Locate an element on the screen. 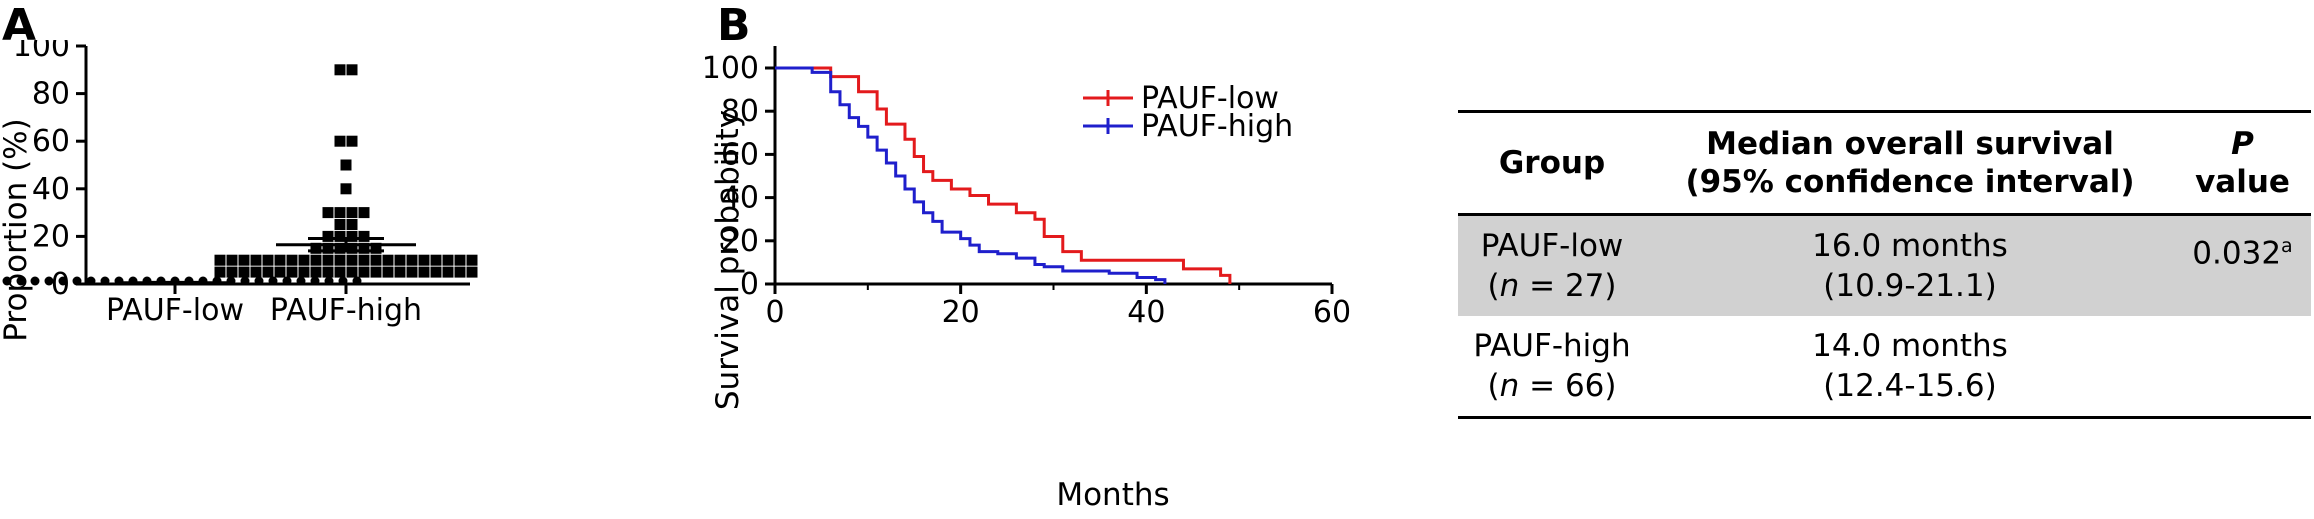 Image resolution: width=2314 pixels, height=519 pixels. median-value: 14.0 months is located at coordinates (1910, 346).